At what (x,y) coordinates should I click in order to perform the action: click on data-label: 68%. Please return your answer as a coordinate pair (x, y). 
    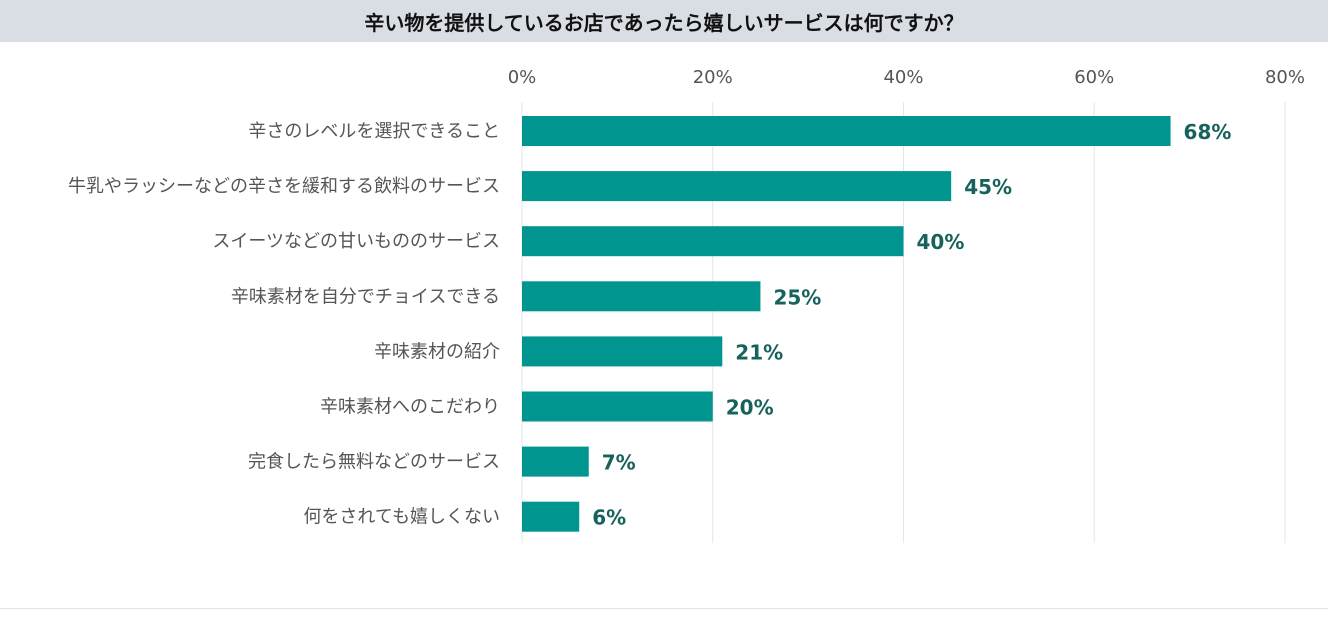
    Looking at the image, I should click on (1208, 132).